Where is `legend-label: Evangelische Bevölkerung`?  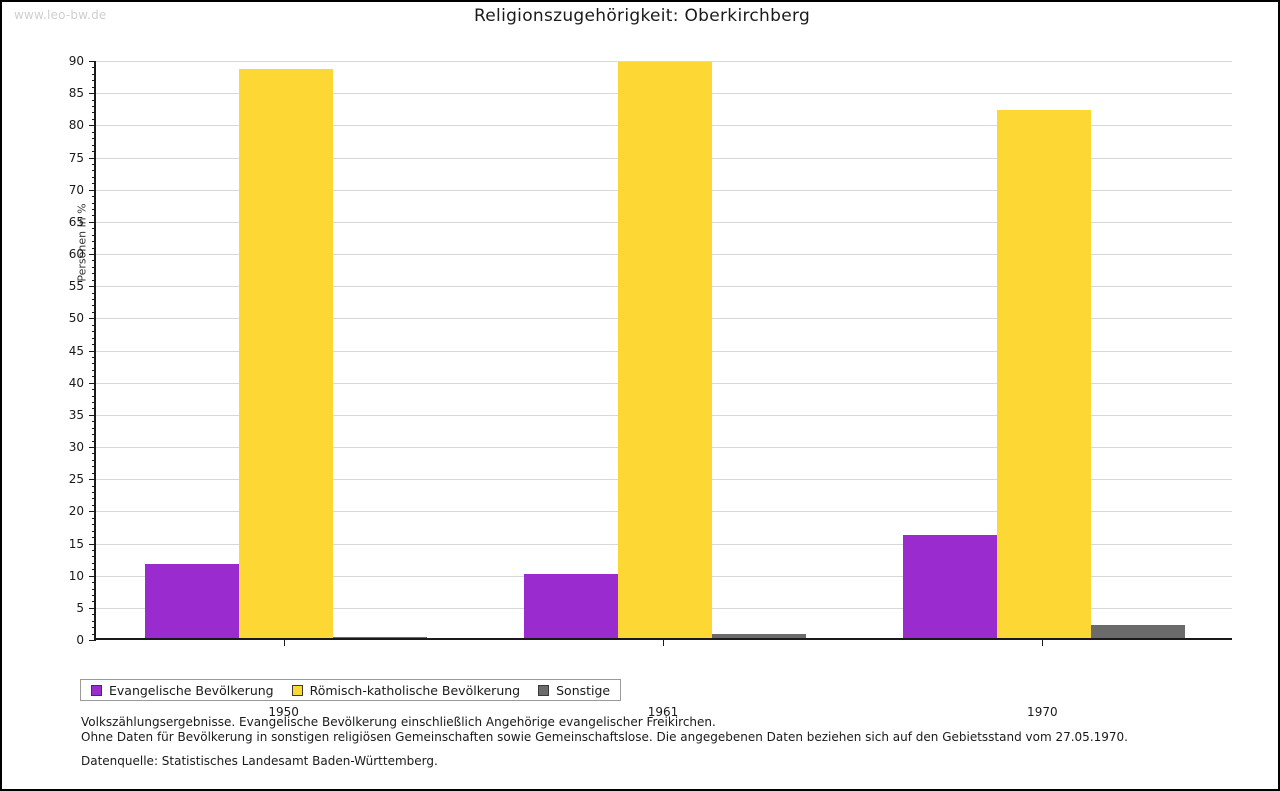 legend-label: Evangelische Bevölkerung is located at coordinates (191, 690).